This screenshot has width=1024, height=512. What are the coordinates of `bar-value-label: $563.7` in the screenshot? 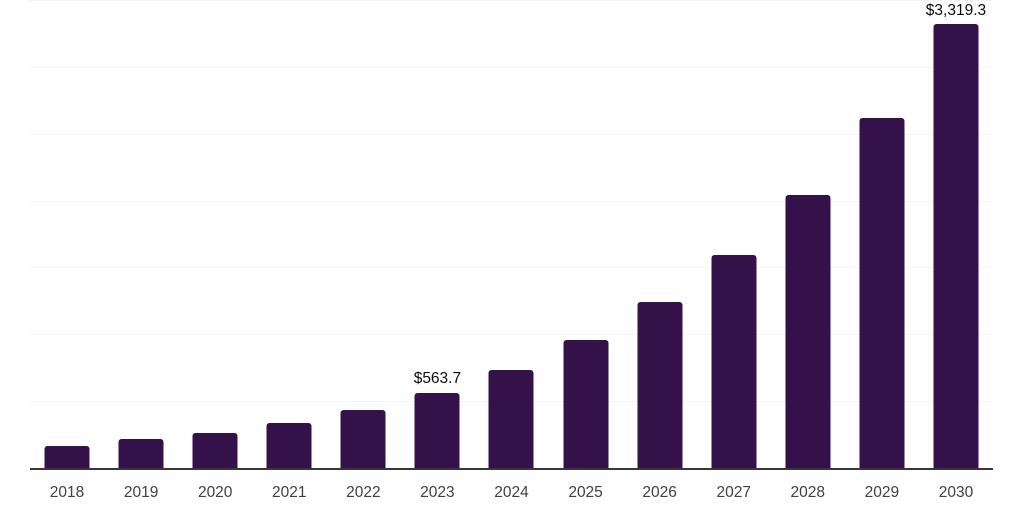 It's located at (437, 379).